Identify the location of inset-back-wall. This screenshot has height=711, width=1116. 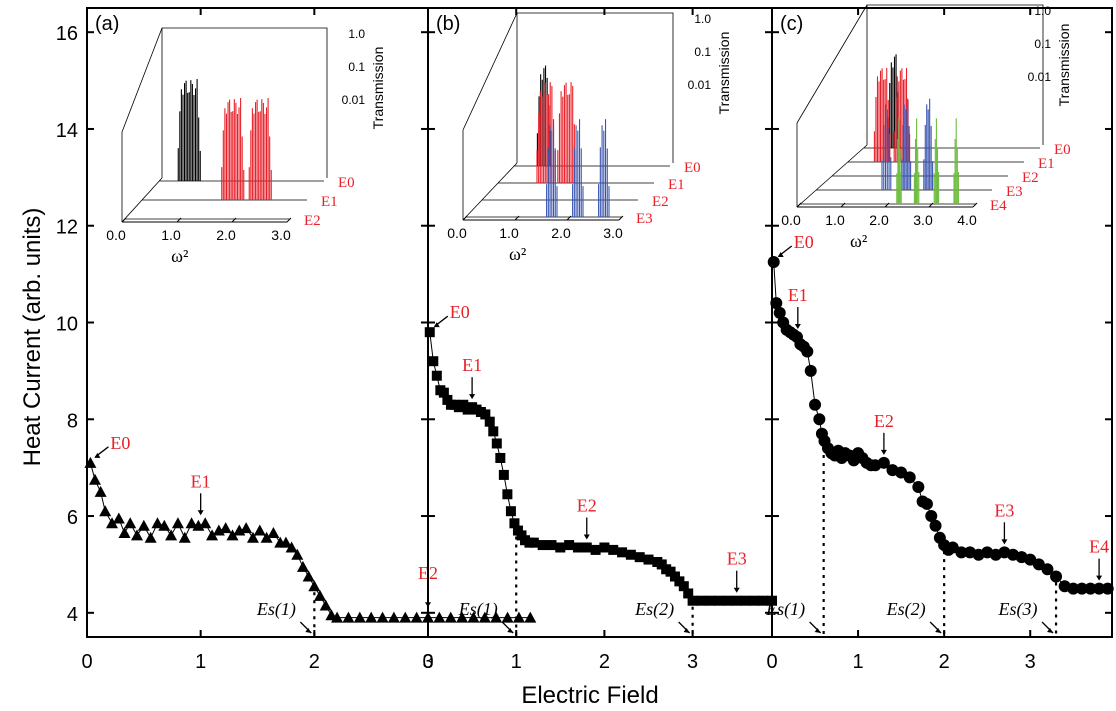
(955, 74).